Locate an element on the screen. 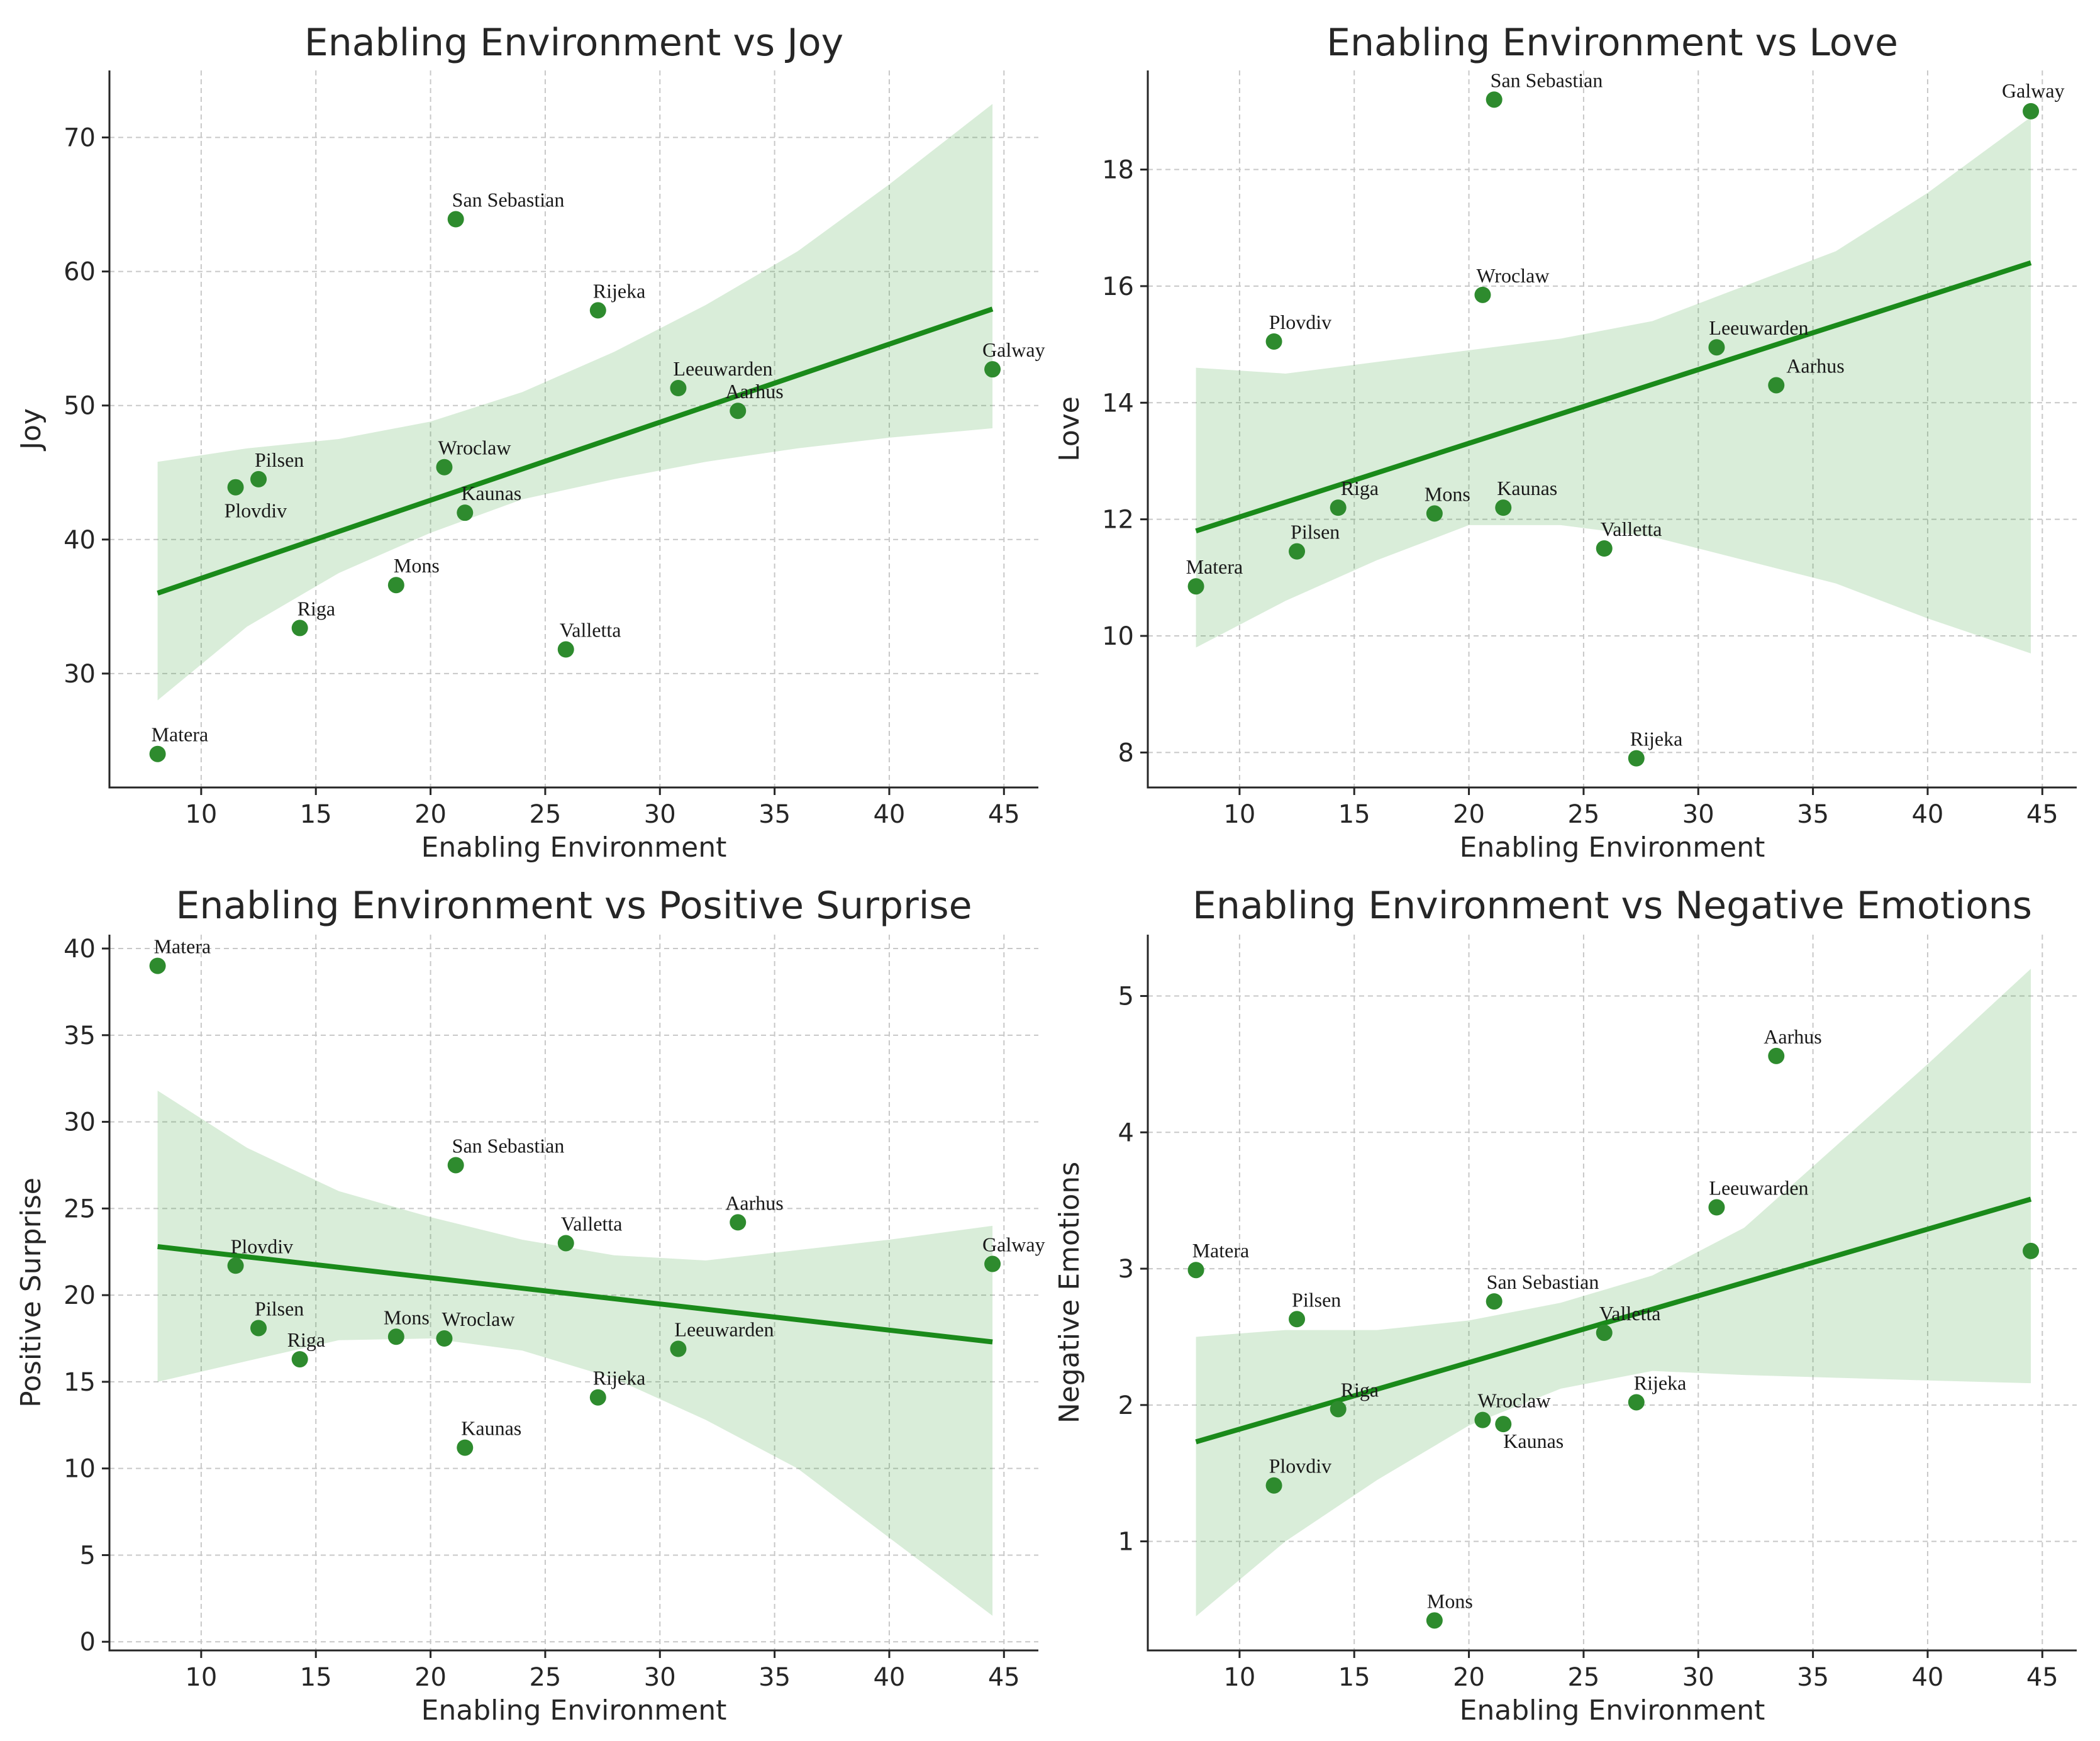 The height and width of the screenshot is (1741, 2100). y-tick-label: 16 is located at coordinates (1118, 287).